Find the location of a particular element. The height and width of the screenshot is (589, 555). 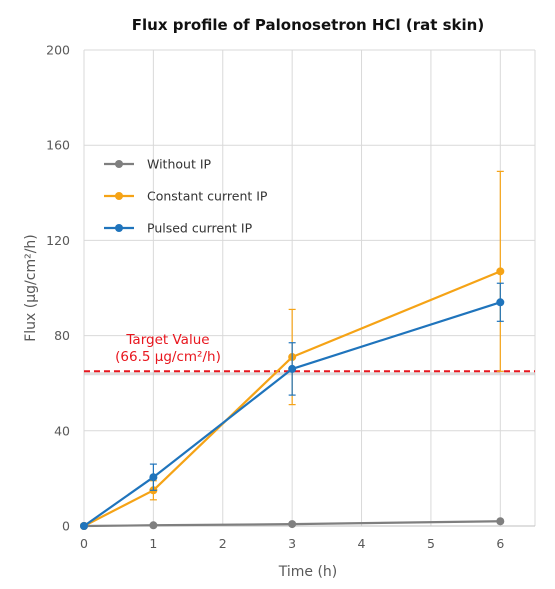

y-tick-label: 40 is located at coordinates (62, 430).